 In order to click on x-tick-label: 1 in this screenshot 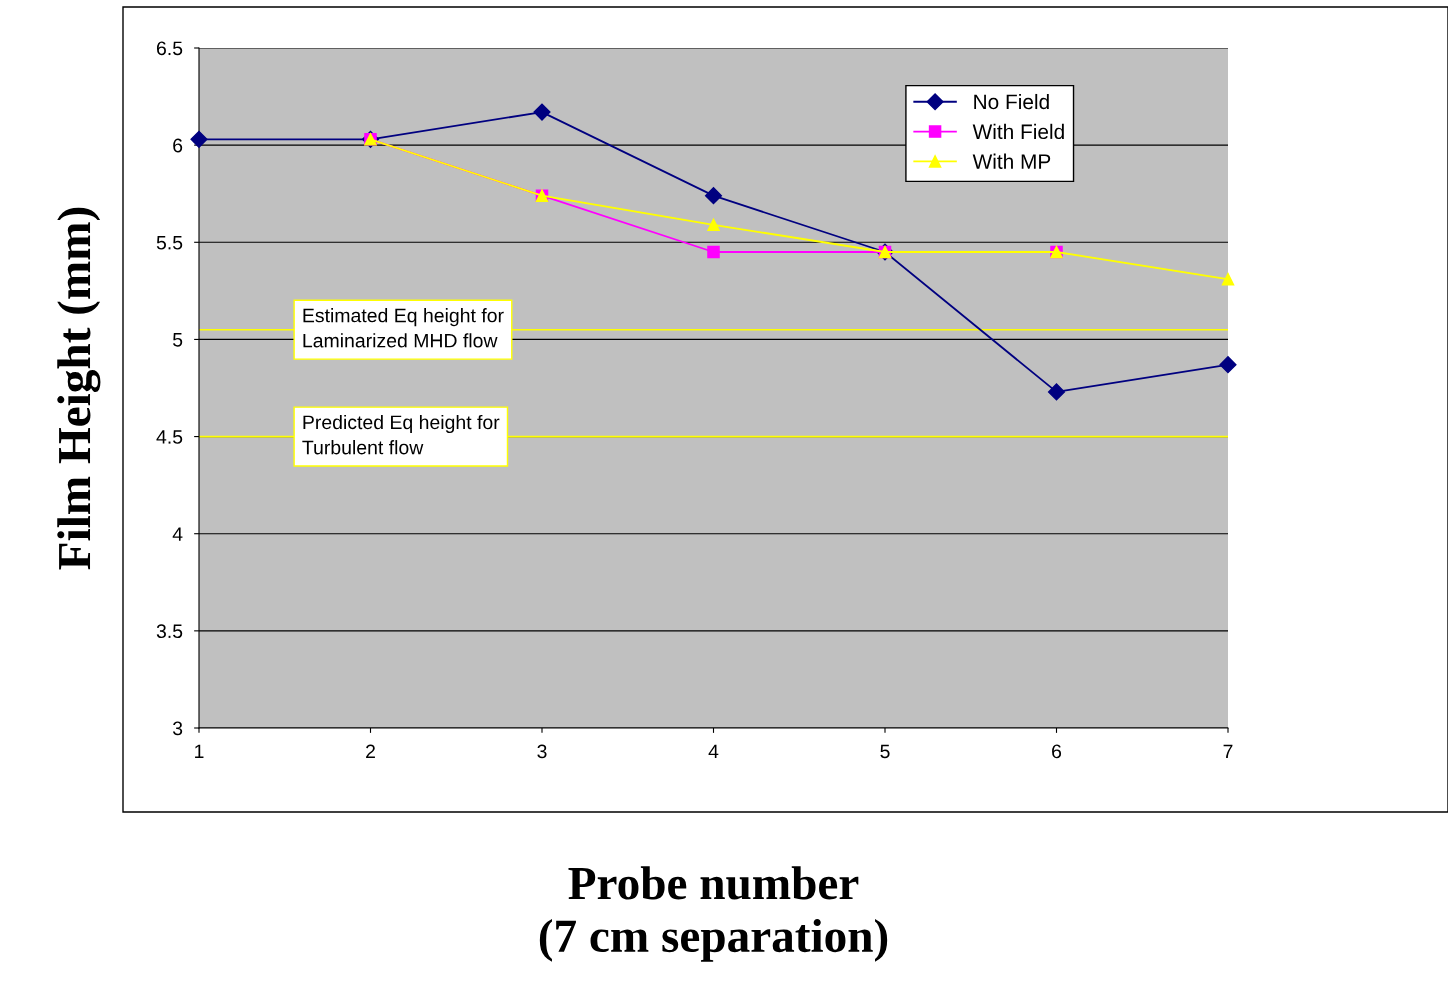, I will do `click(199, 751)`.